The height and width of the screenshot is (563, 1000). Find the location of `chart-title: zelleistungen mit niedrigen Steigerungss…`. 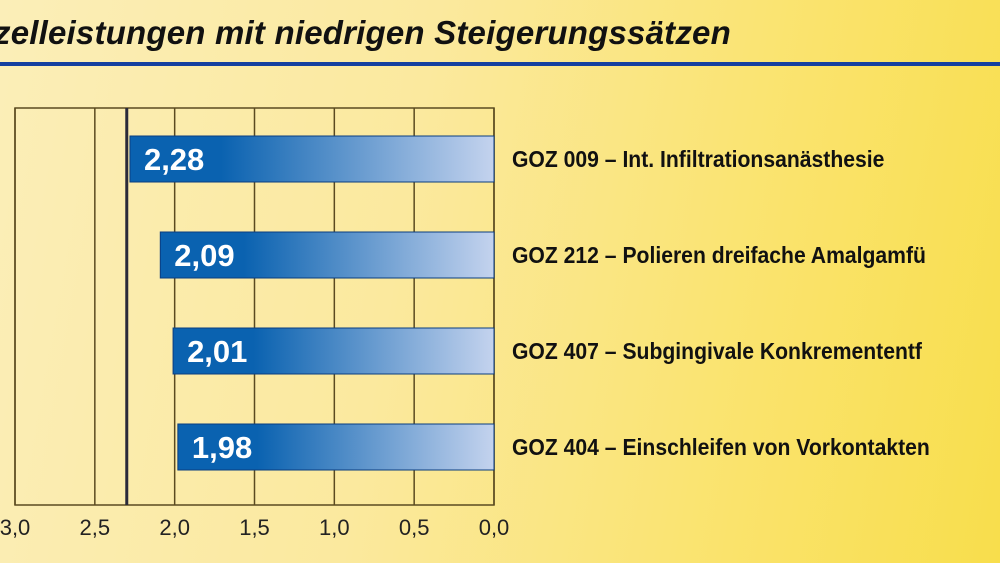

chart-title: zelleistungen mit niedrigen Steigerungss… is located at coordinates (365, 32).